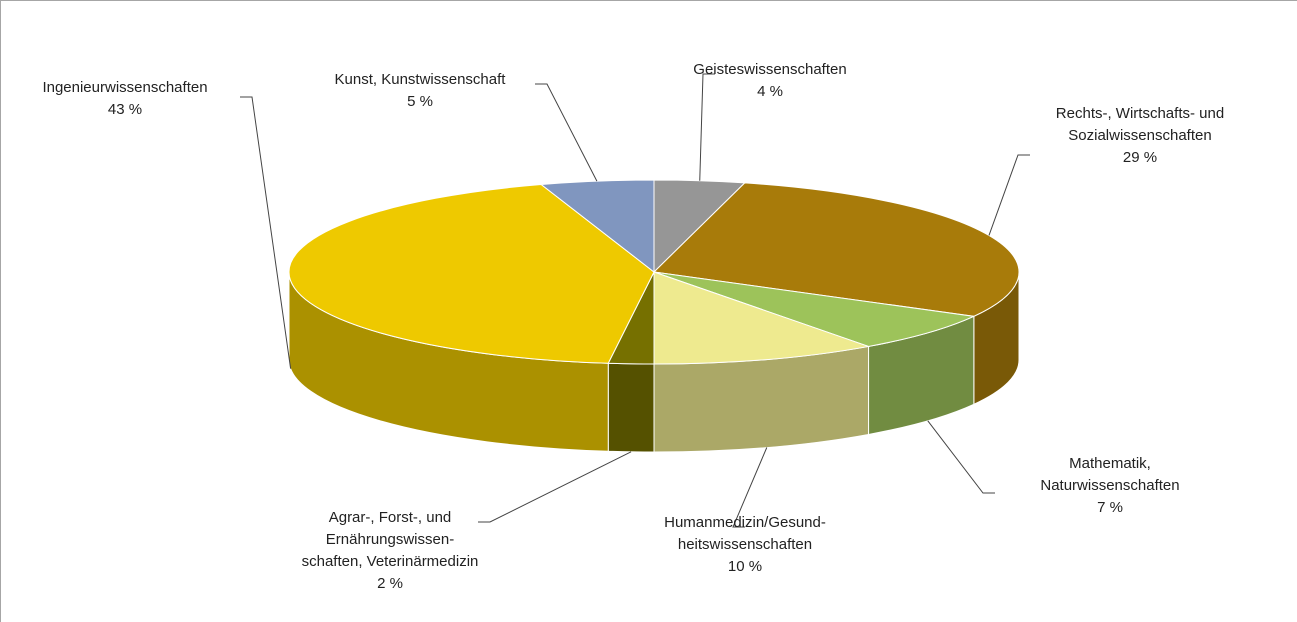 This screenshot has height=622, width=1297. What do you see at coordinates (125, 109) in the screenshot?
I see `value-label: 43 %` at bounding box center [125, 109].